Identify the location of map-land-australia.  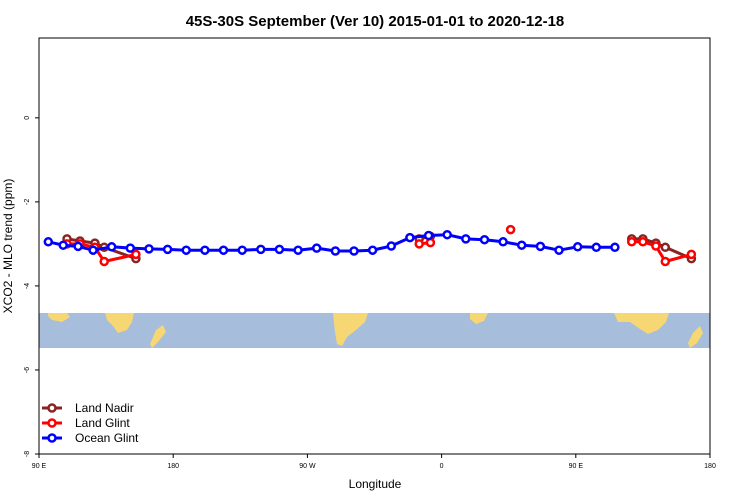
(59, 317).